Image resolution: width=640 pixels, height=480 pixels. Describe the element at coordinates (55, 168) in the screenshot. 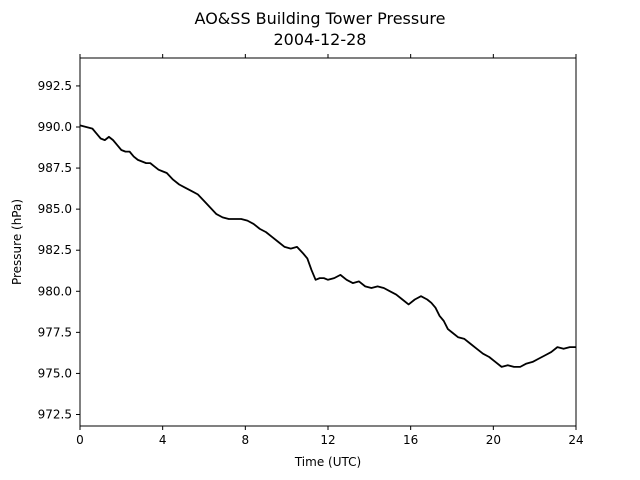

I see `y-tick-label: 987.5` at that location.